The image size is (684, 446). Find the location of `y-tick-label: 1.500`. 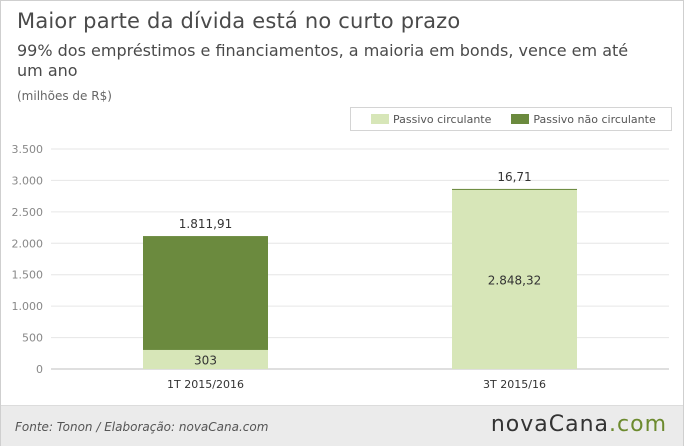

y-tick-label: 1.500 is located at coordinates (28, 275).